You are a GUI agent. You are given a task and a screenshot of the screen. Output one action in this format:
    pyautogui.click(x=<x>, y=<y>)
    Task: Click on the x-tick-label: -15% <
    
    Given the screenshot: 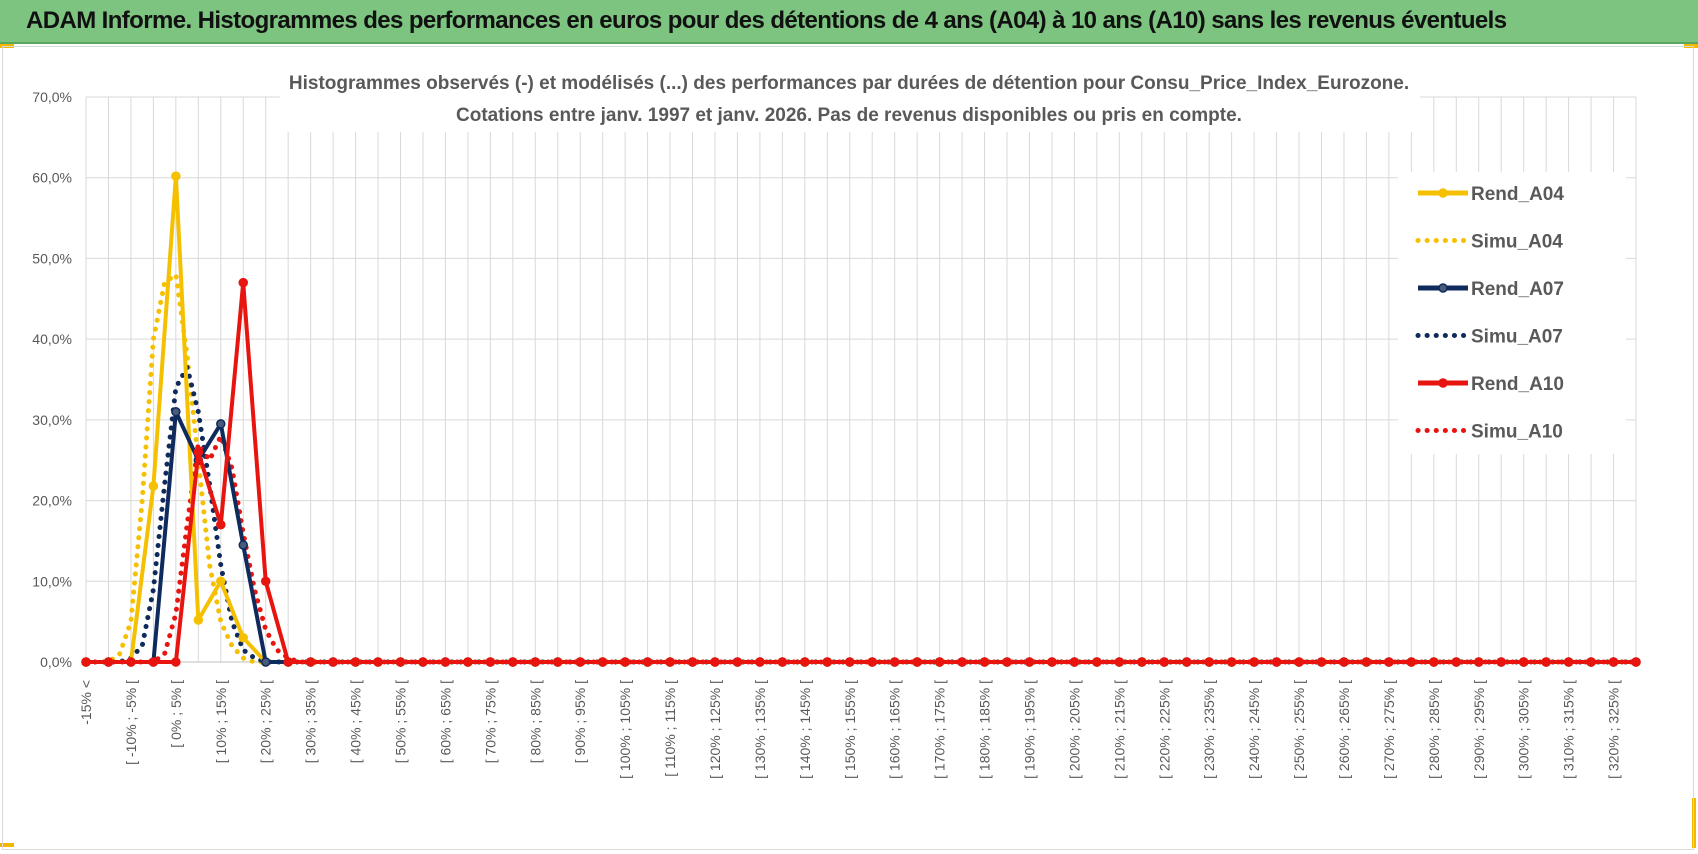 What is the action you would take?
    pyautogui.click(x=86, y=702)
    